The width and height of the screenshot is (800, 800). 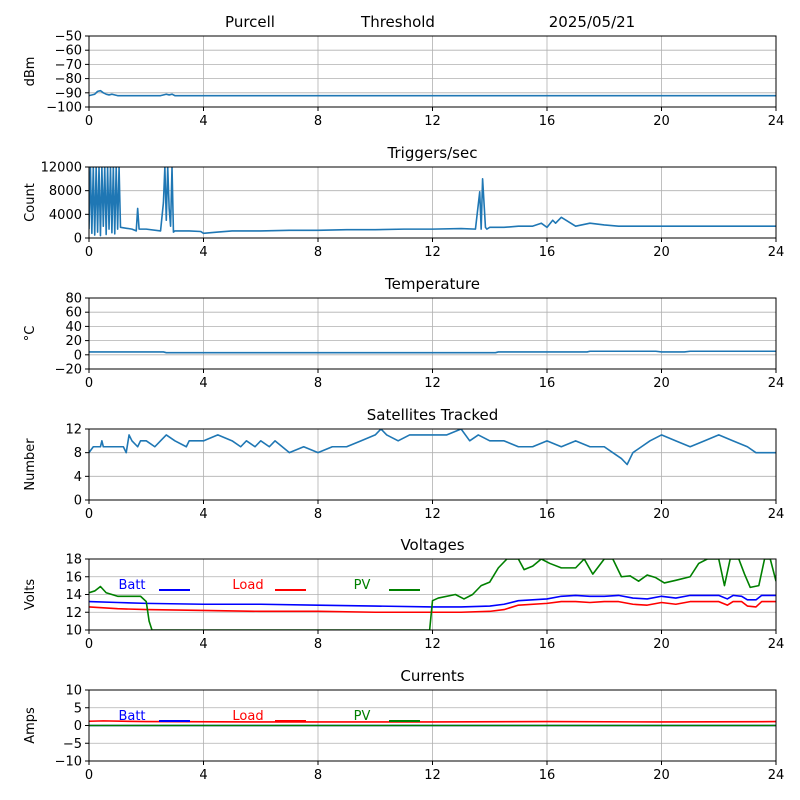 I want to click on panel-title-currents: Currents, so click(x=432, y=676).